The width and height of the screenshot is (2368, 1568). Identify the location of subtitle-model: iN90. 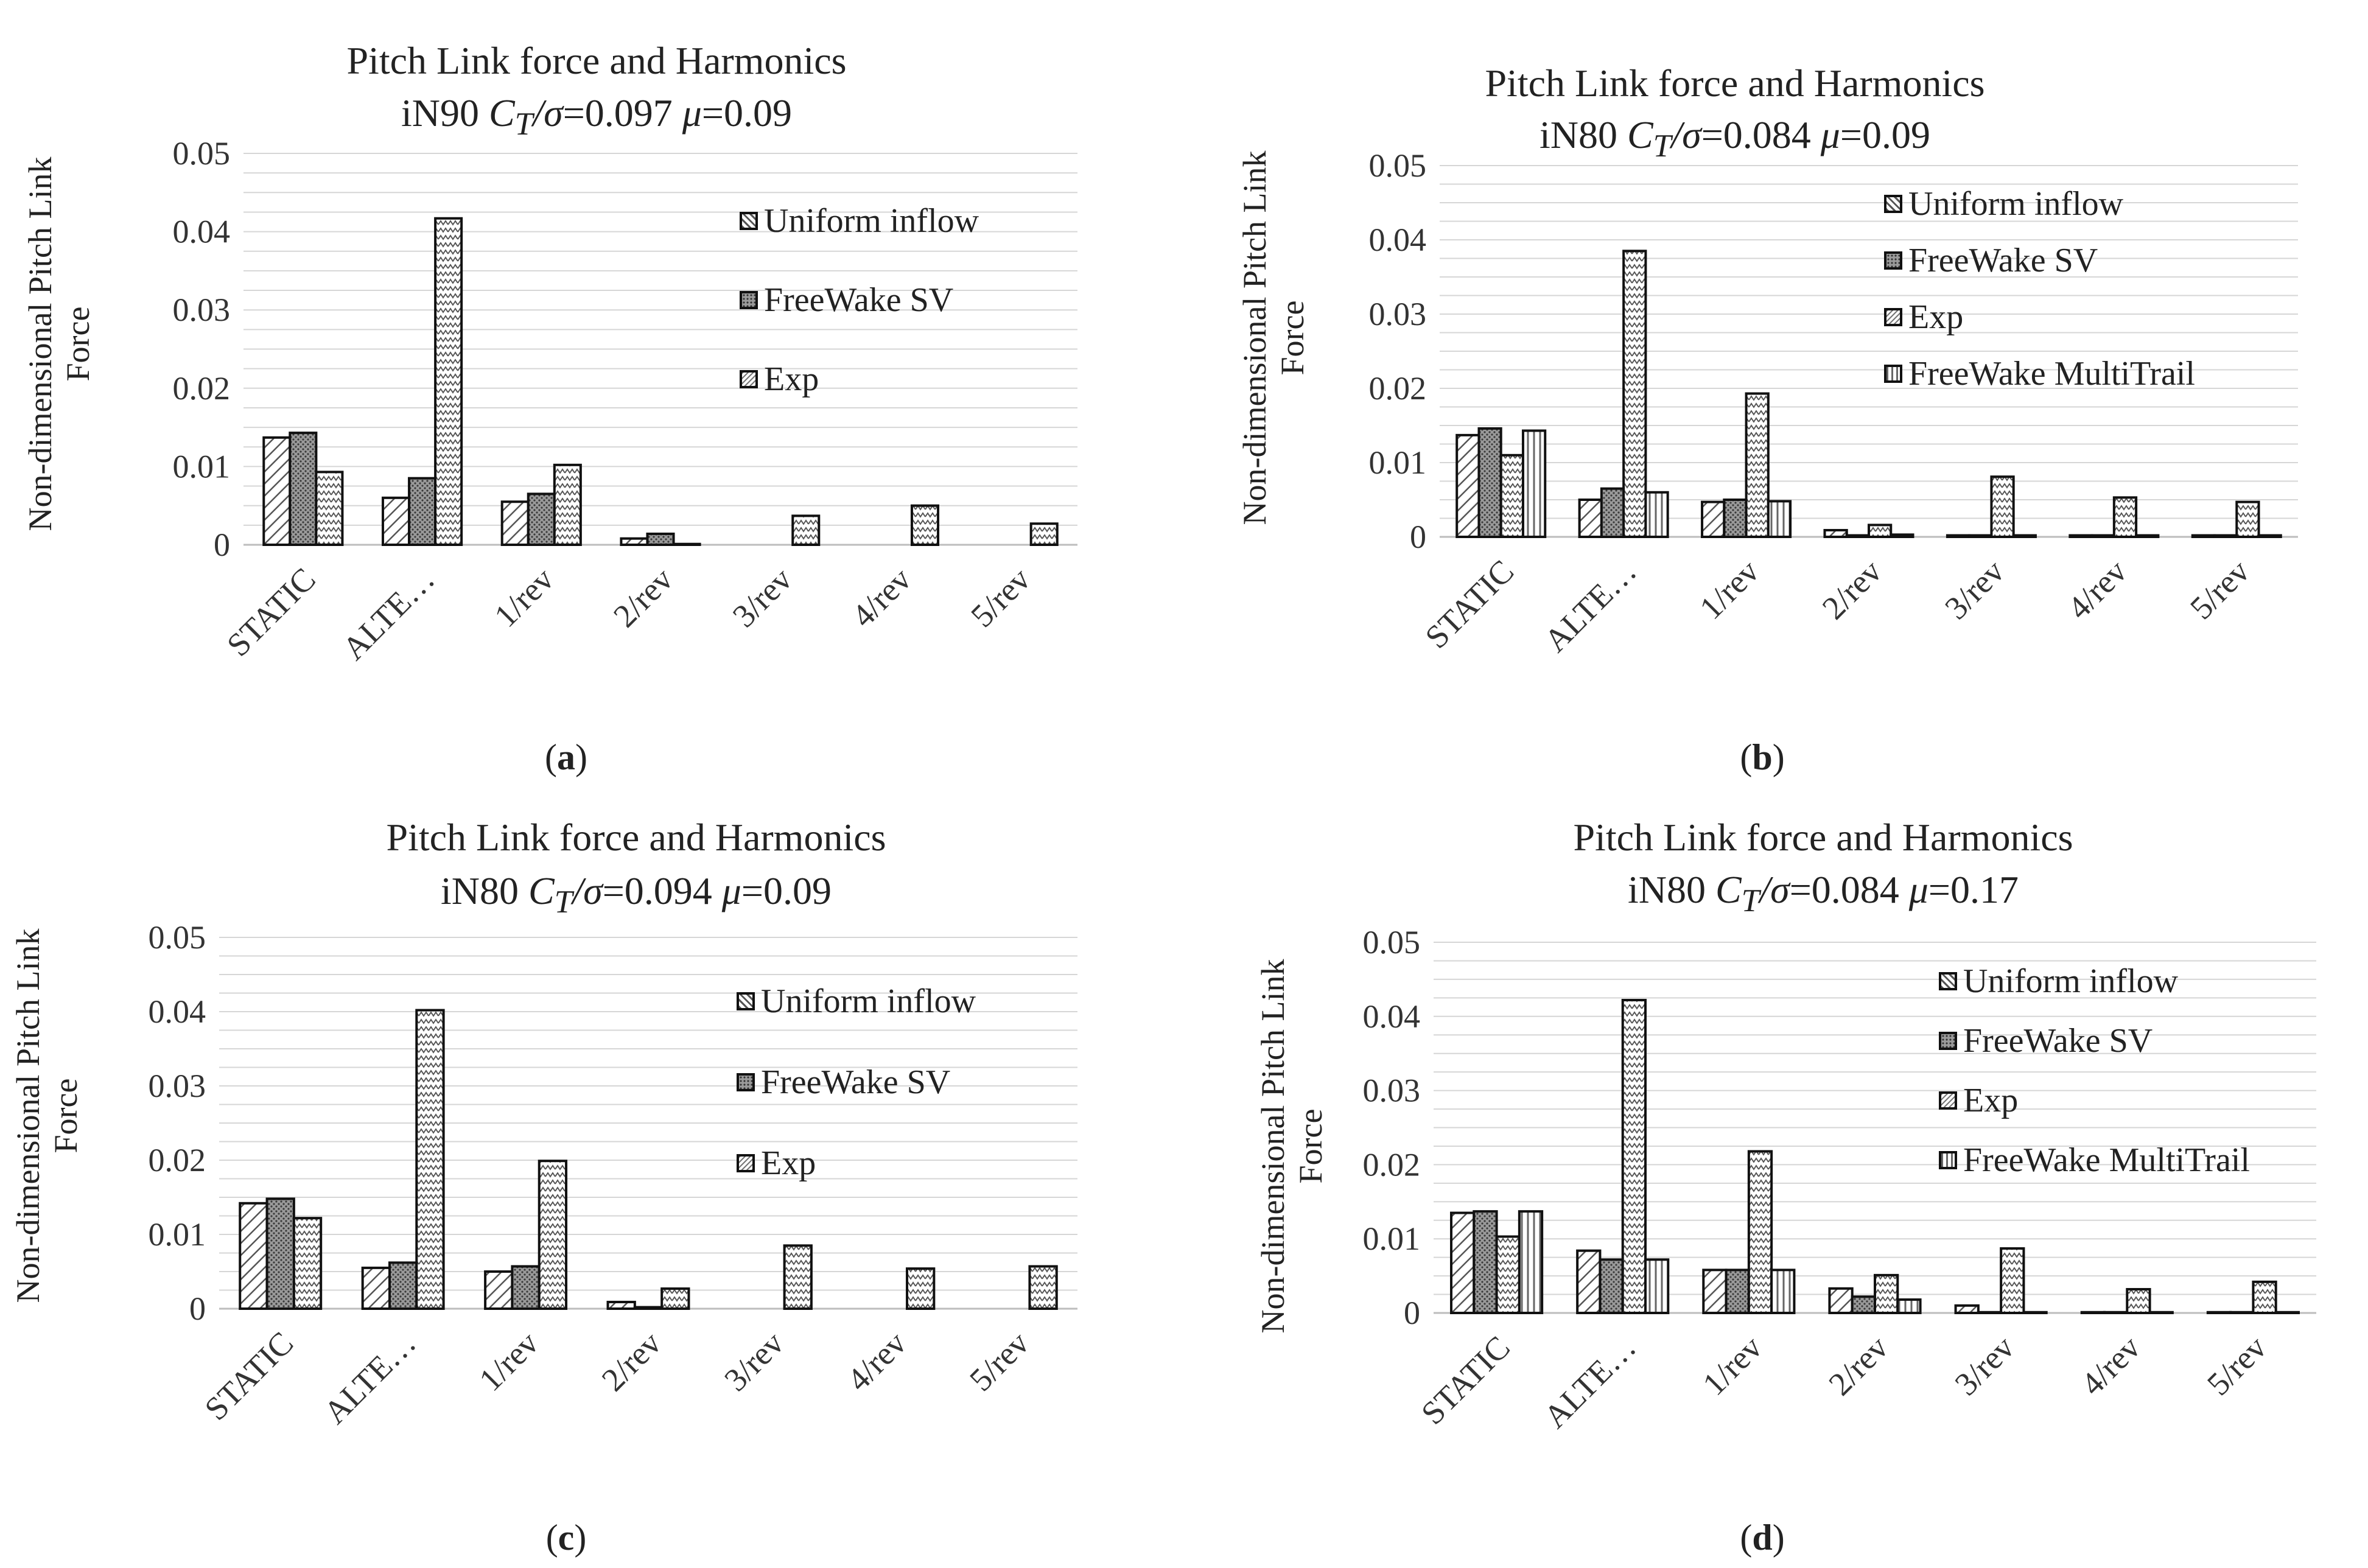
(440, 113).